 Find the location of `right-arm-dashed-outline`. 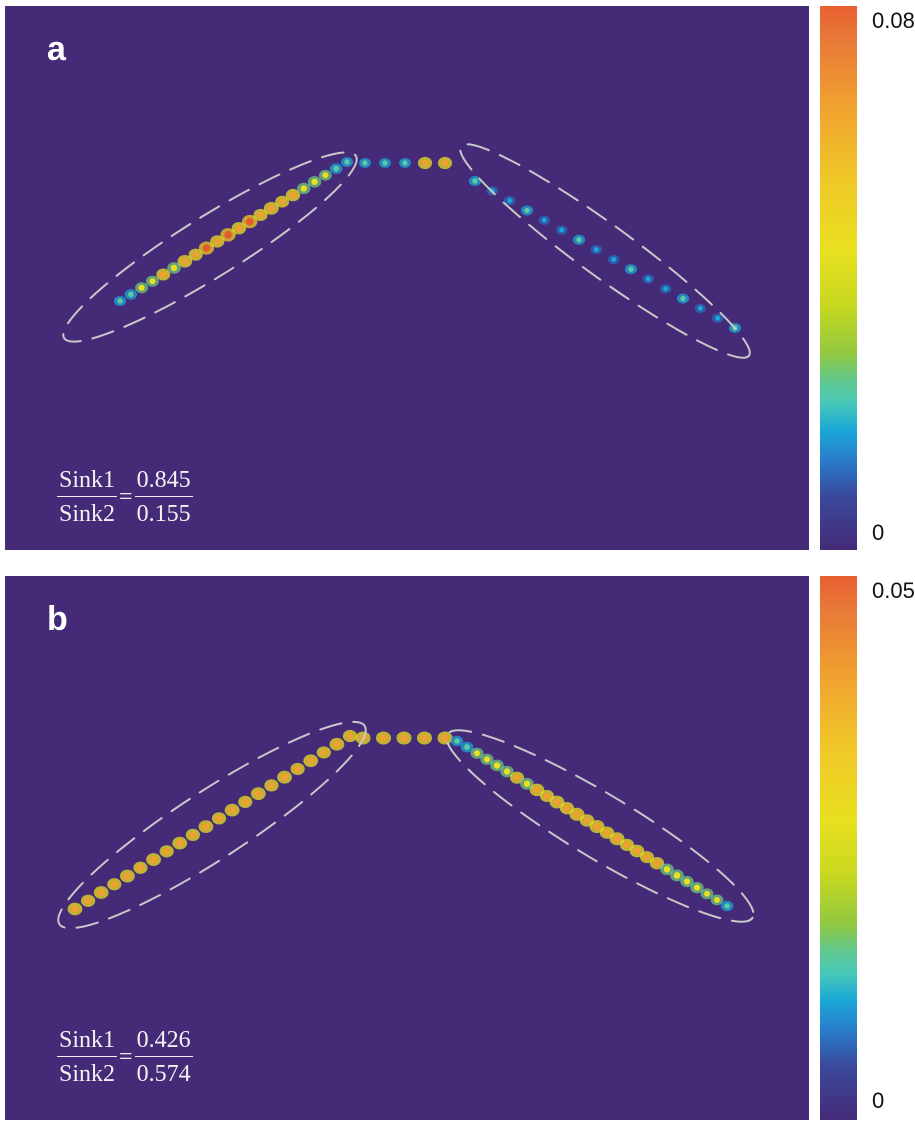

right-arm-dashed-outline is located at coordinates (600, 826).